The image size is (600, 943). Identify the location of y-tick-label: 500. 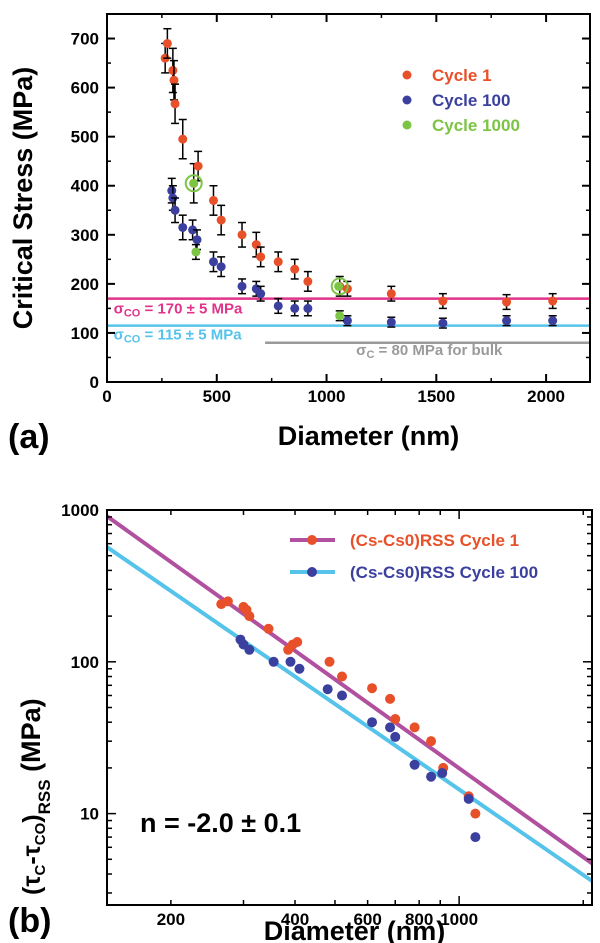
(85, 137).